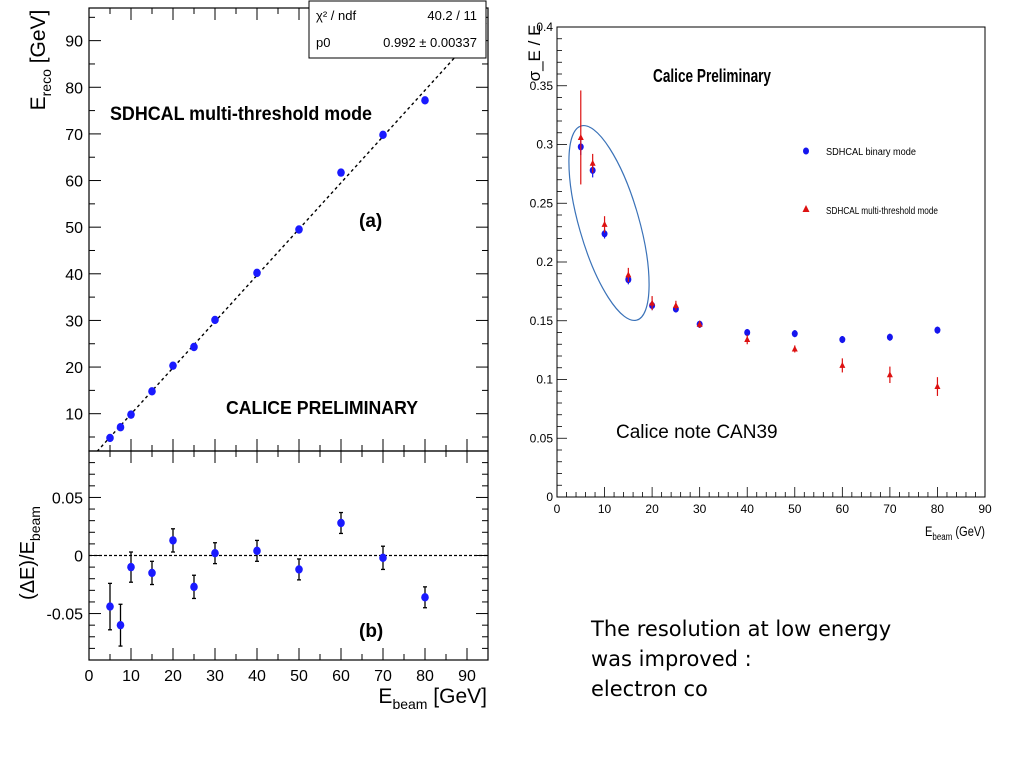 Image resolution: width=1024 pixels, height=773 pixels. I want to click on panel-b-ylabel-main: (ΔE)/E, so click(28, 570).